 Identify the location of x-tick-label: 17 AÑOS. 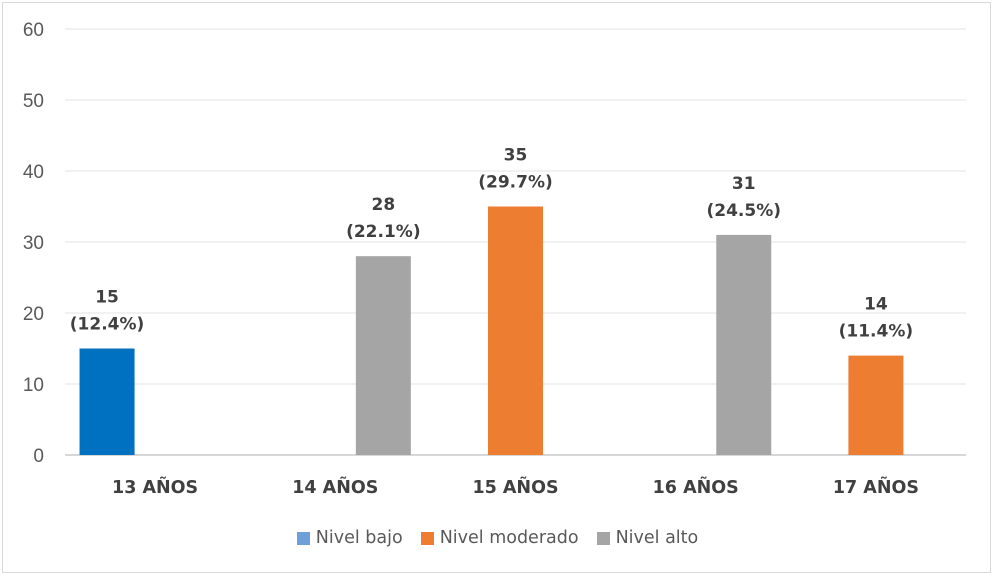
(876, 486).